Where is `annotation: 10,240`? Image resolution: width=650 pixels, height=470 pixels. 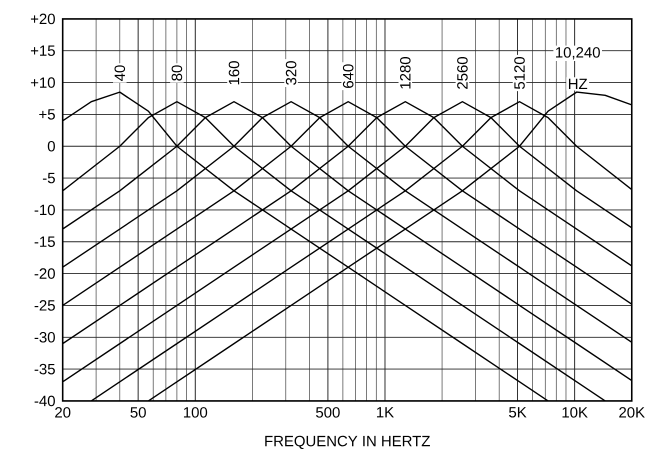
annotation: 10,240 is located at coordinates (578, 53).